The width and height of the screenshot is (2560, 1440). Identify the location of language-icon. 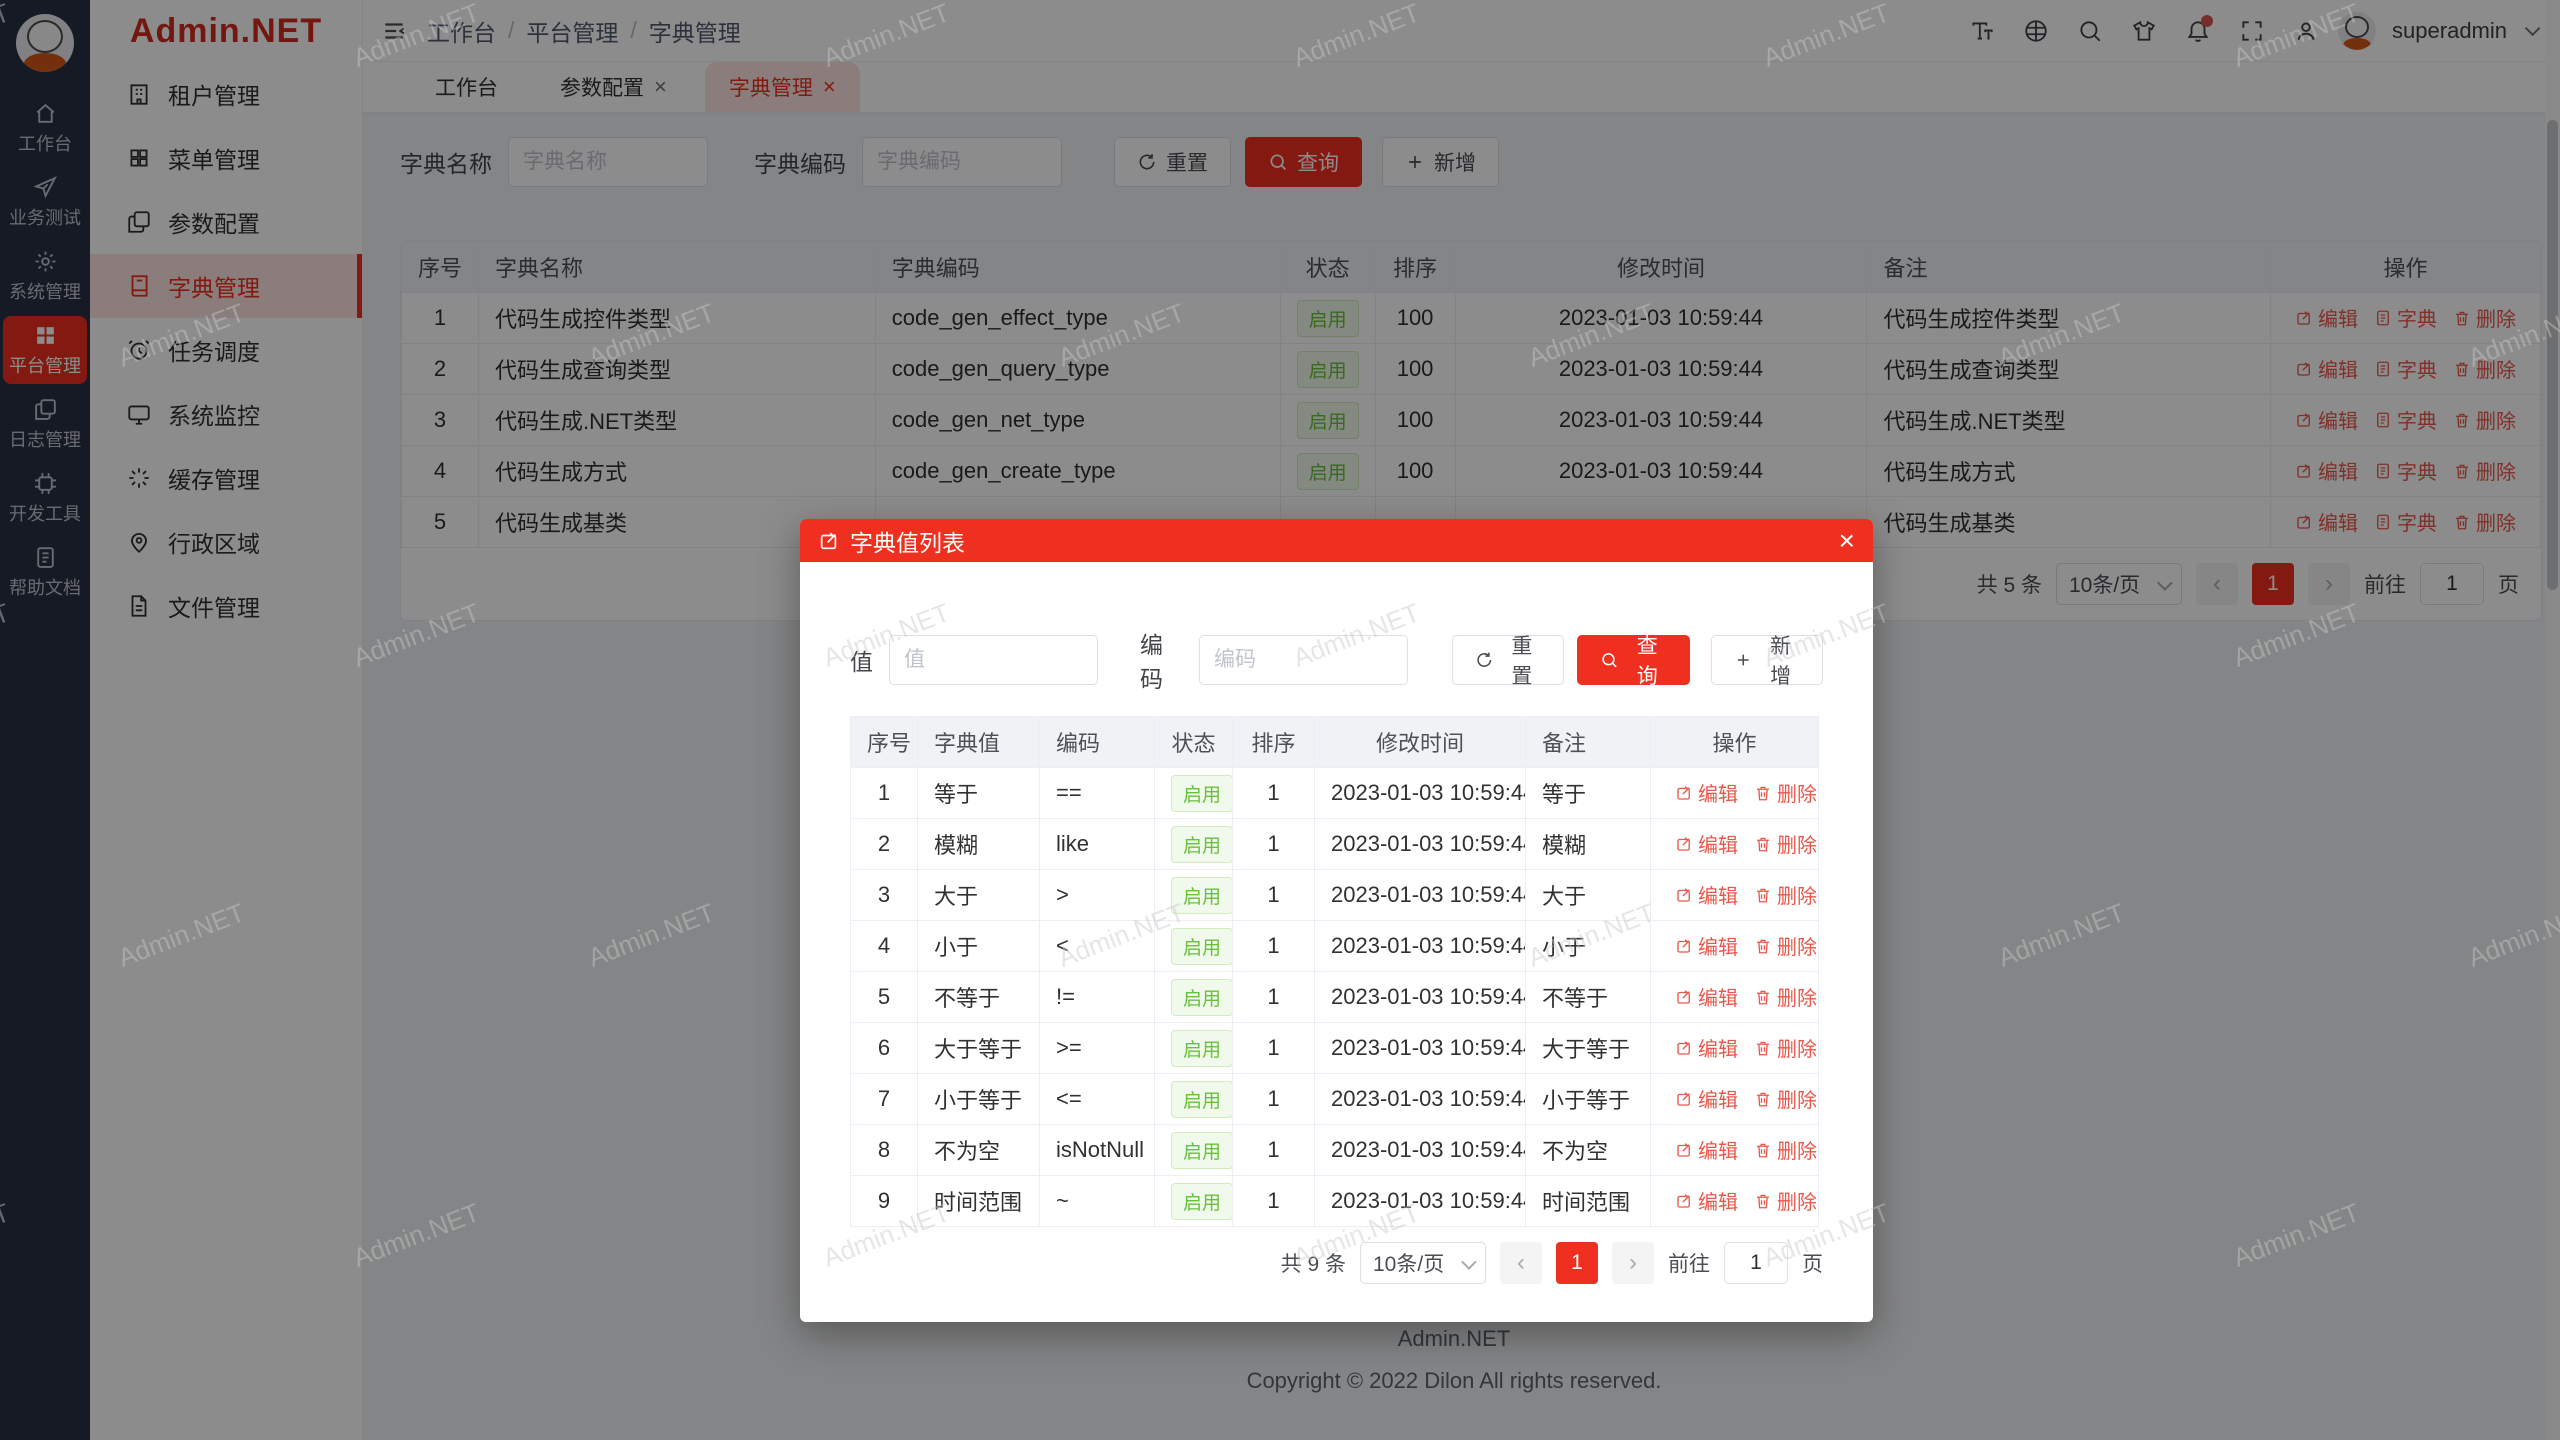
(2036, 31).